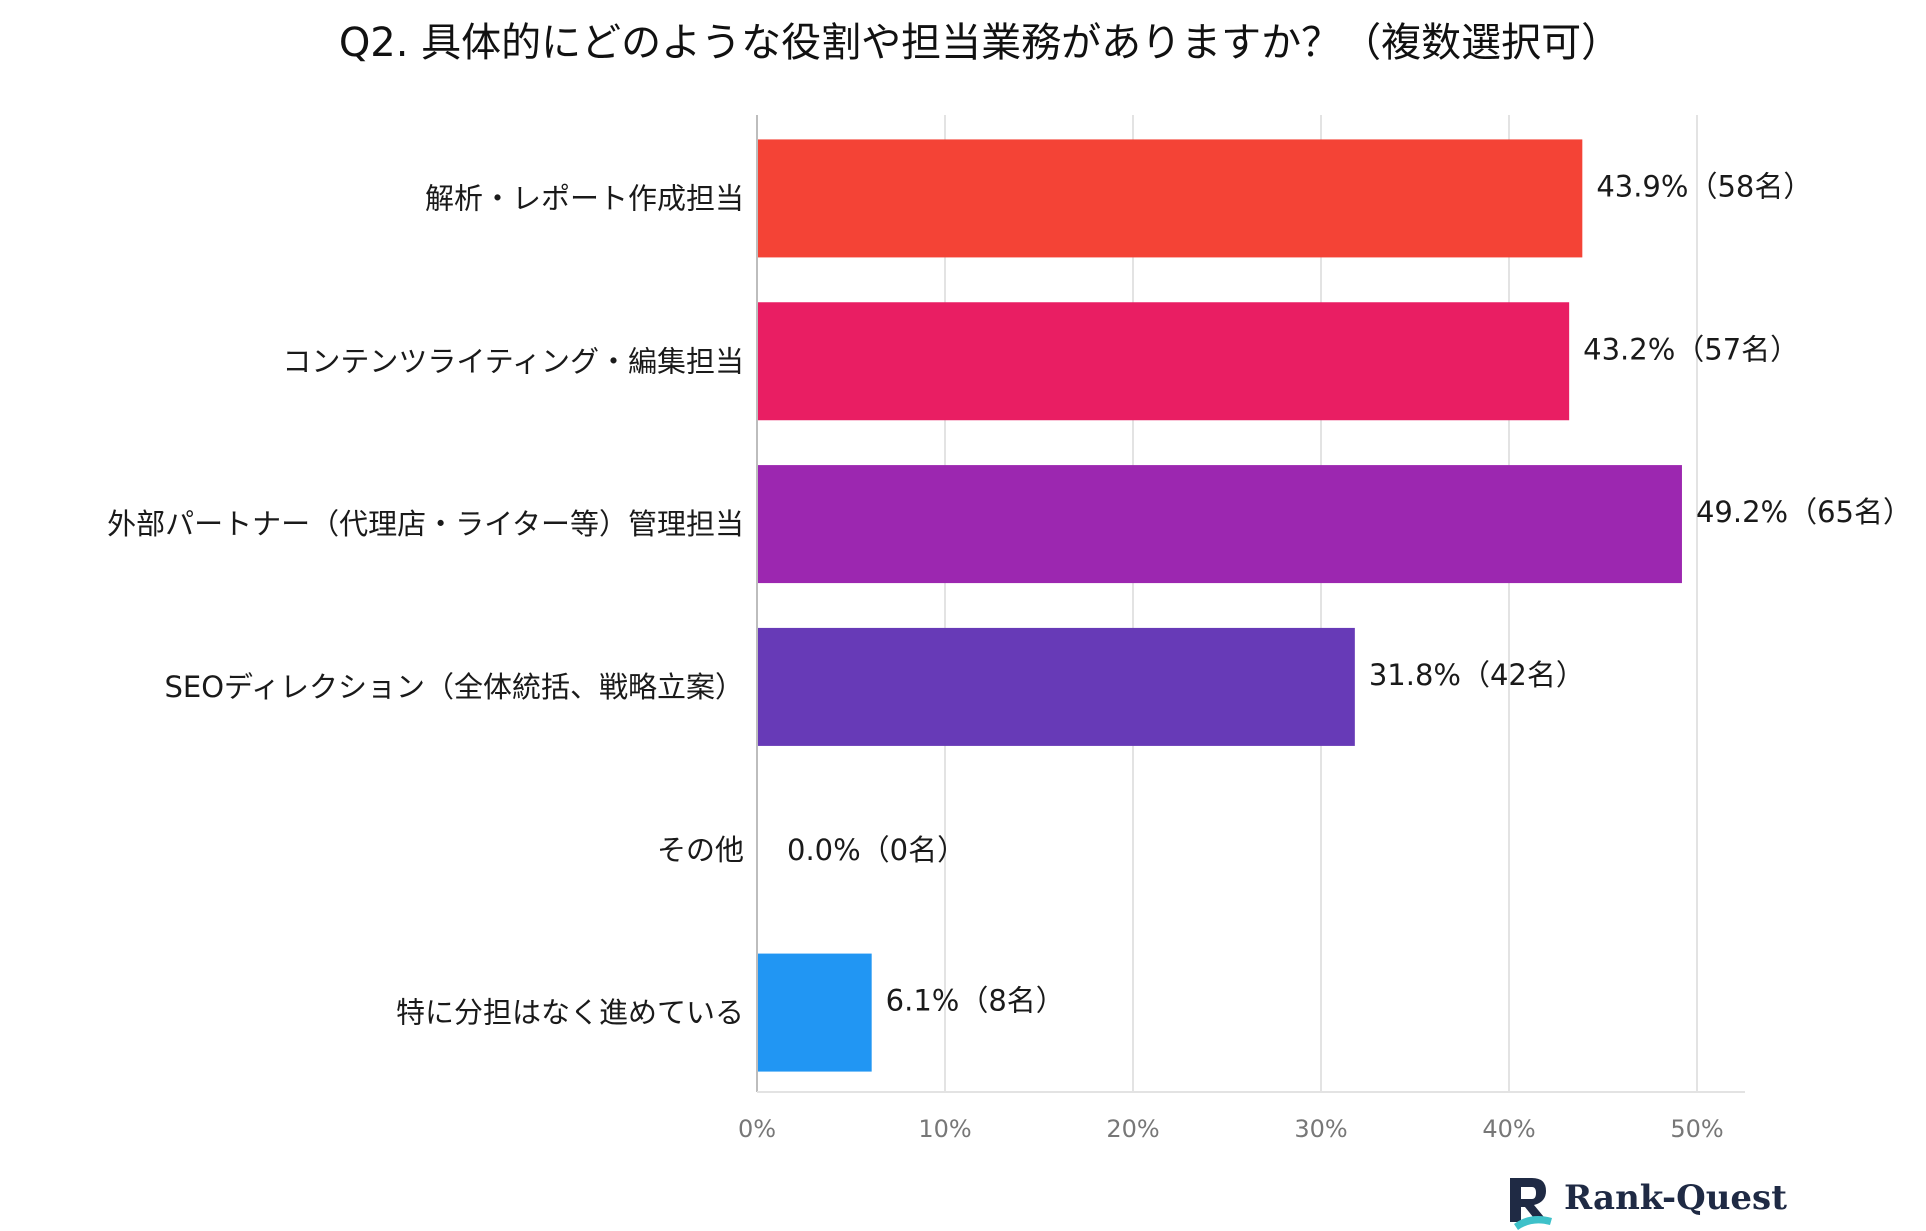 This screenshot has width=1926, height=1231. Describe the element at coordinates (1477, 675) in the screenshot. I see `data-label: 31.8%（42名）` at that location.